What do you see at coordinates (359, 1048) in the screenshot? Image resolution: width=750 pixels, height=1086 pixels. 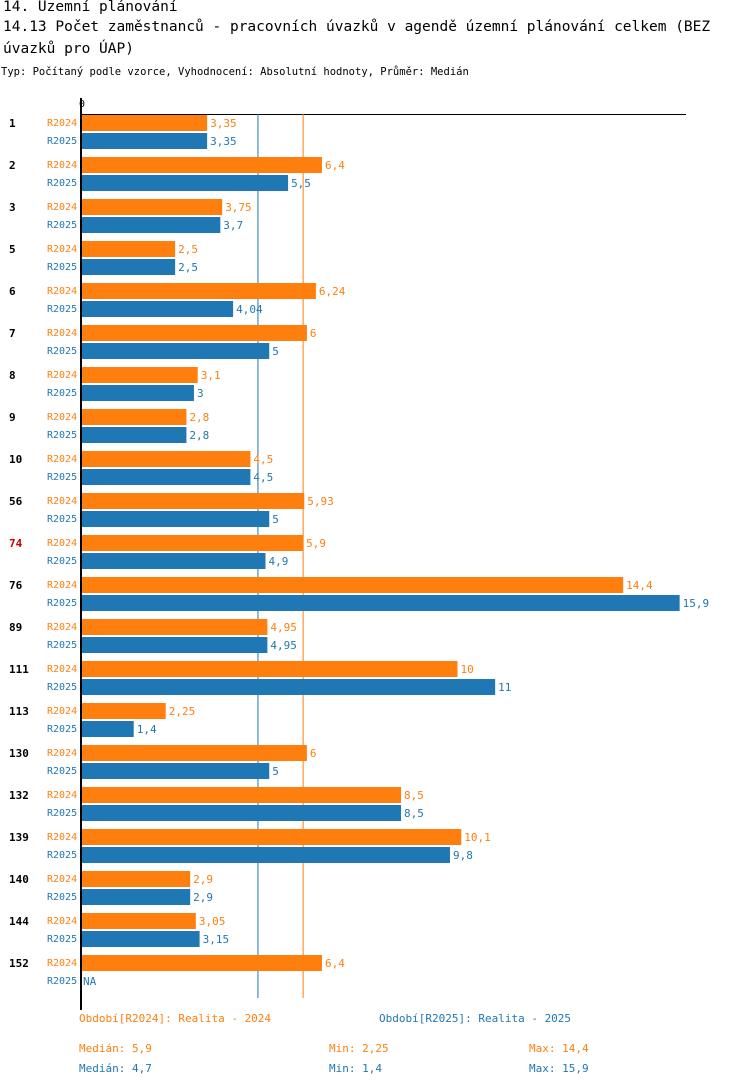 I see `stat-r2024-min: Min: 2,25` at bounding box center [359, 1048].